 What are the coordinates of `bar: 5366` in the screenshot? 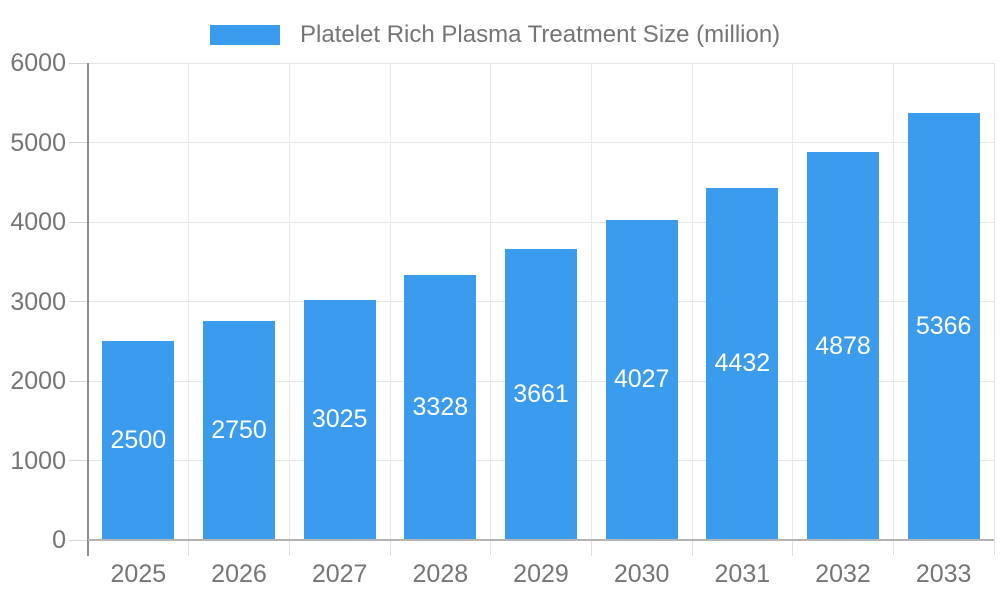 It's located at (943, 326).